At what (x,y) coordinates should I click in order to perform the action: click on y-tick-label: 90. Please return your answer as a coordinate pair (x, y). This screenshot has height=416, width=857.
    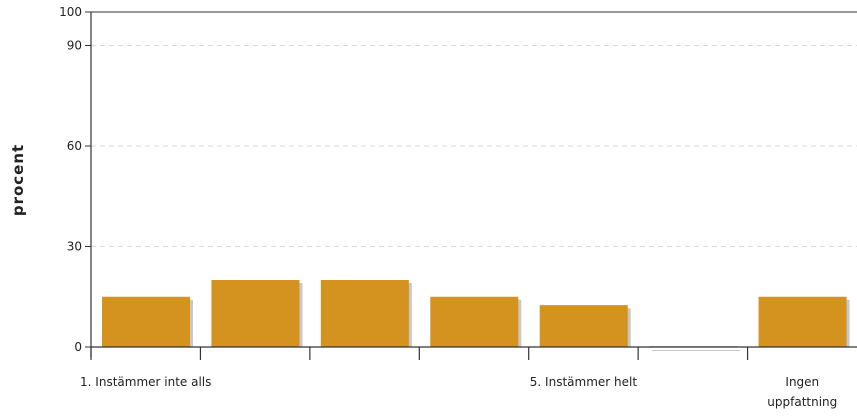
    Looking at the image, I should click on (74, 46).